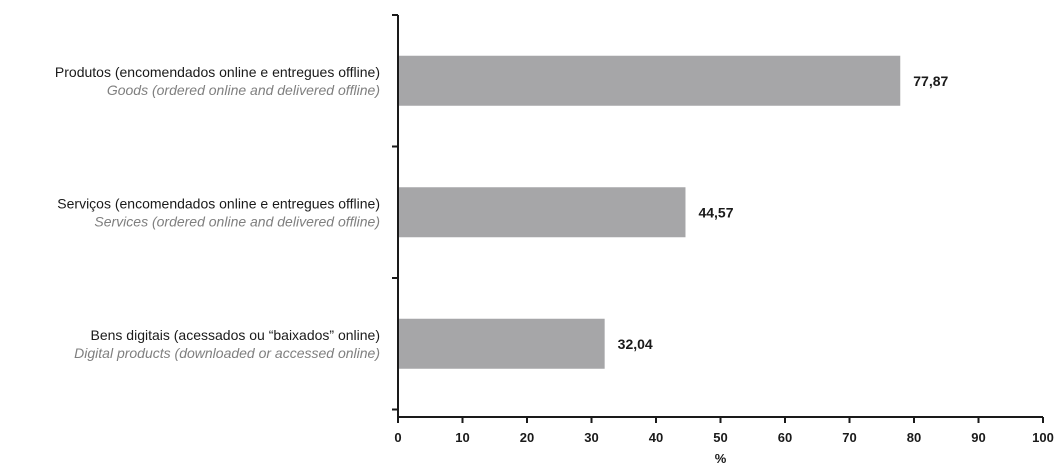 This screenshot has width=1059, height=471. I want to click on x-tick-label-40: 40, so click(656, 437).